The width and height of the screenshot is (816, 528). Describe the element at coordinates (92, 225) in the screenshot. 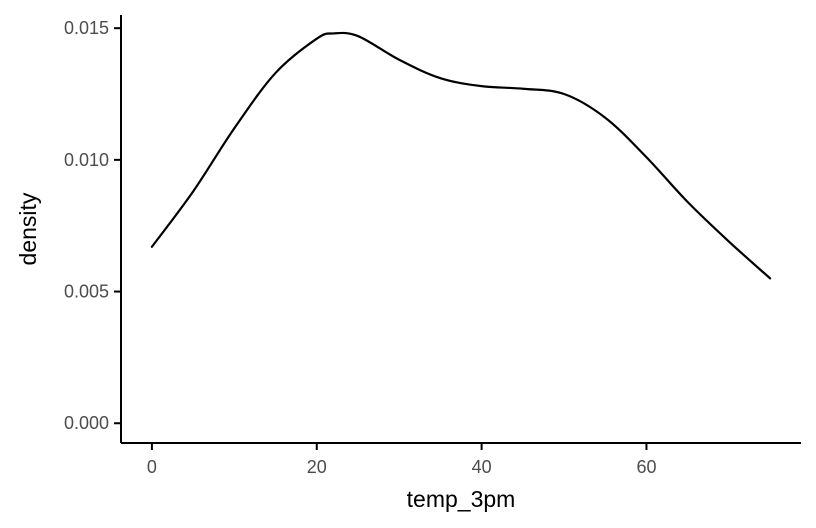

I see `y-axis-ticks: 0.000 0.005 0.010 0.015` at that location.